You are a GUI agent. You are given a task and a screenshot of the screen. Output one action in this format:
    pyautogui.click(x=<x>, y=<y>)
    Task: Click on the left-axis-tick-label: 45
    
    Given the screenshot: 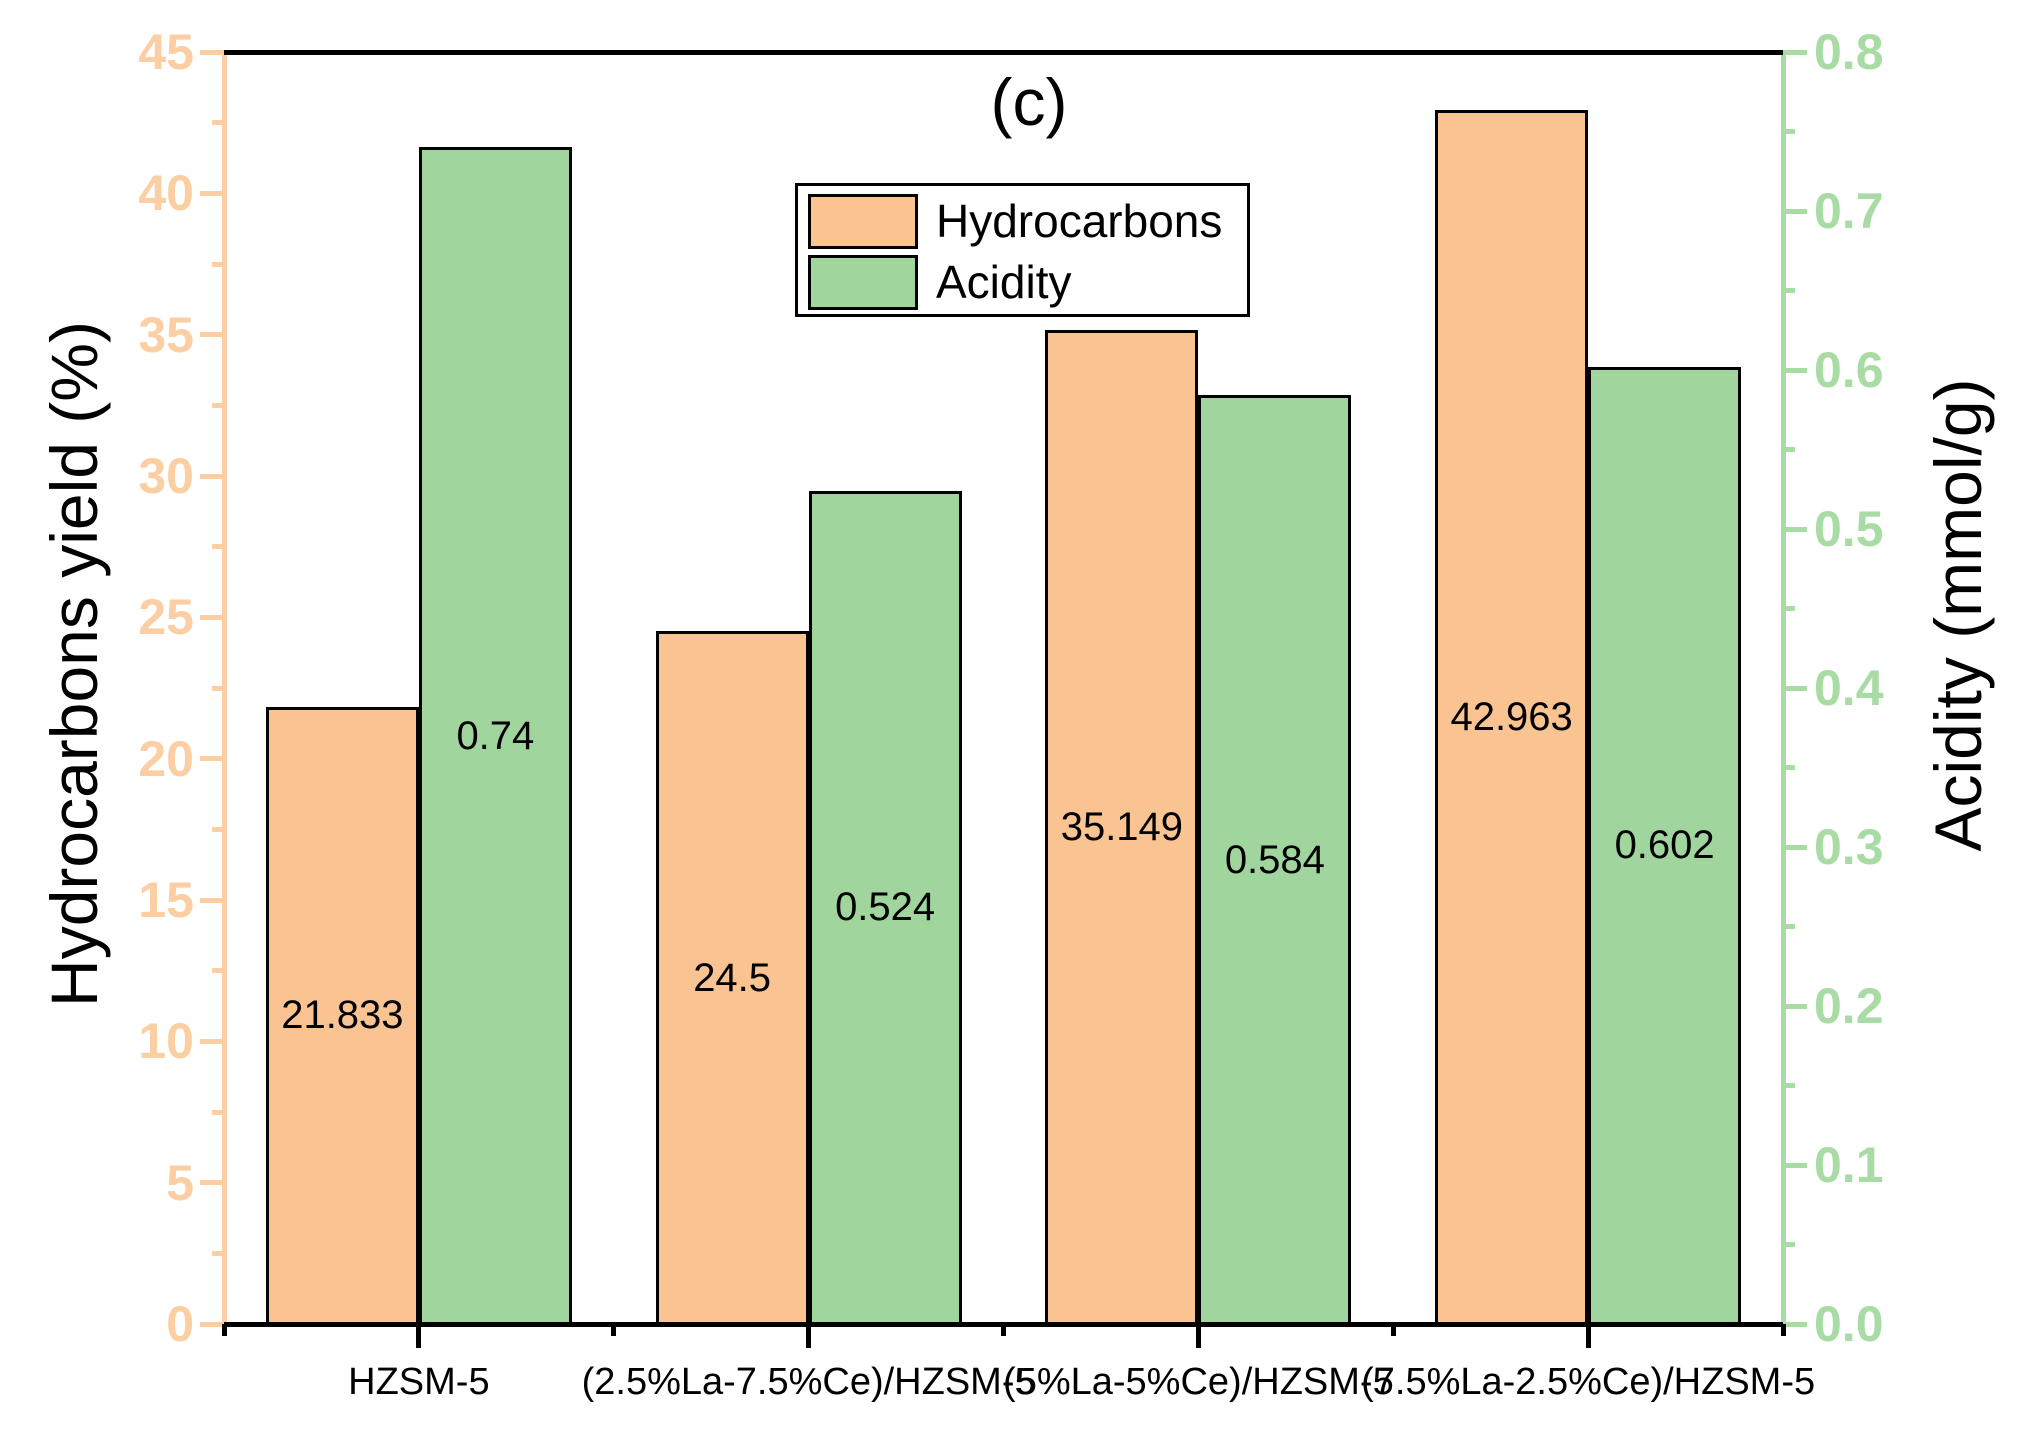 What is the action you would take?
    pyautogui.click(x=166, y=52)
    